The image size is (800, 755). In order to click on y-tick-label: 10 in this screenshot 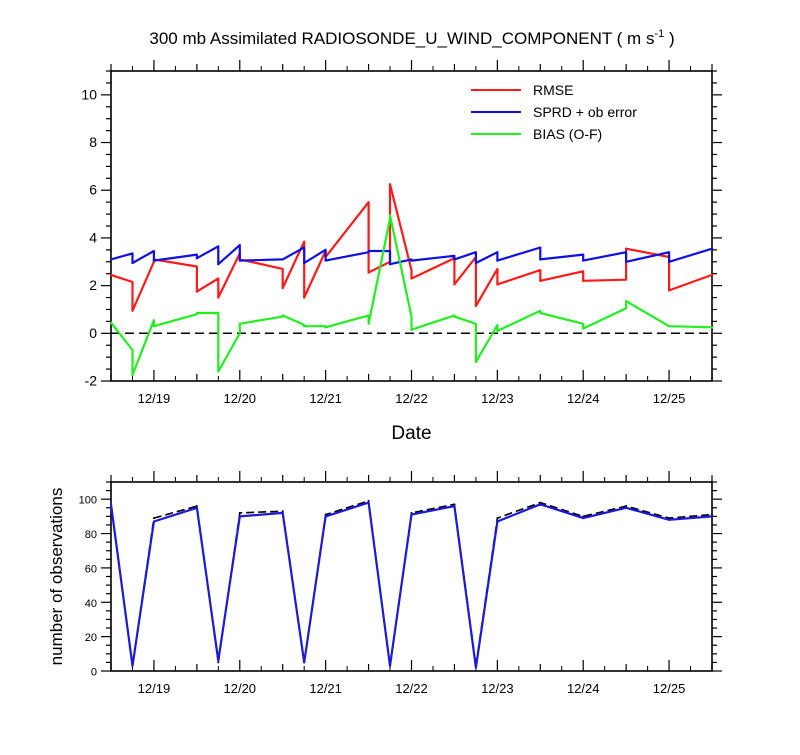, I will do `click(89, 94)`.